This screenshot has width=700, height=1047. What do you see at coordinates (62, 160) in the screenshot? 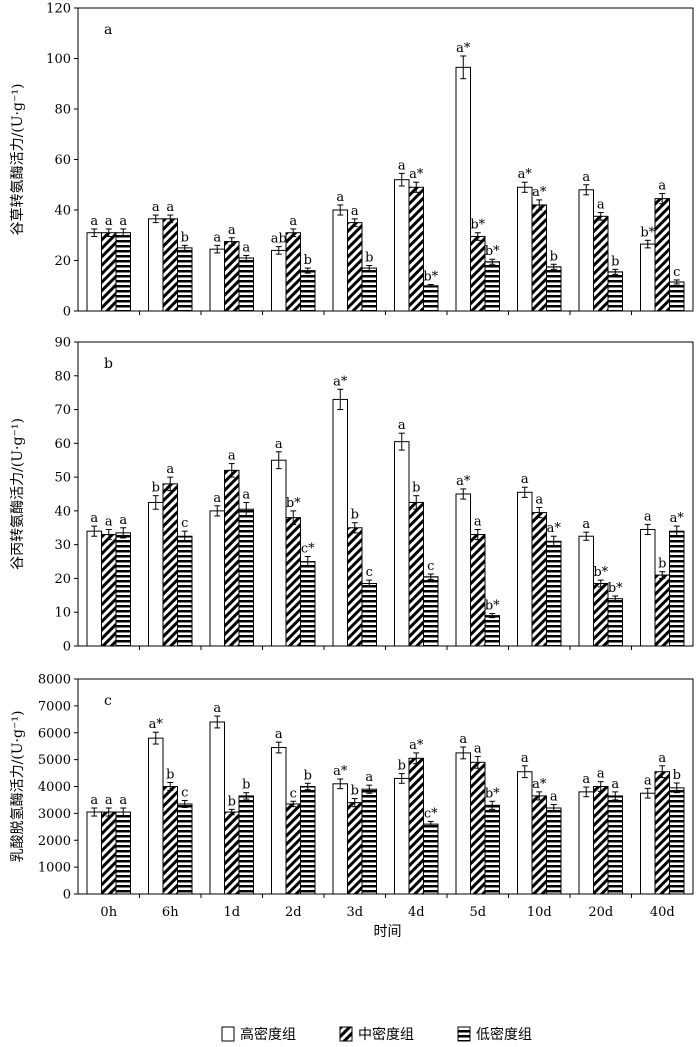
I see `y-tick-label: 60` at bounding box center [62, 160].